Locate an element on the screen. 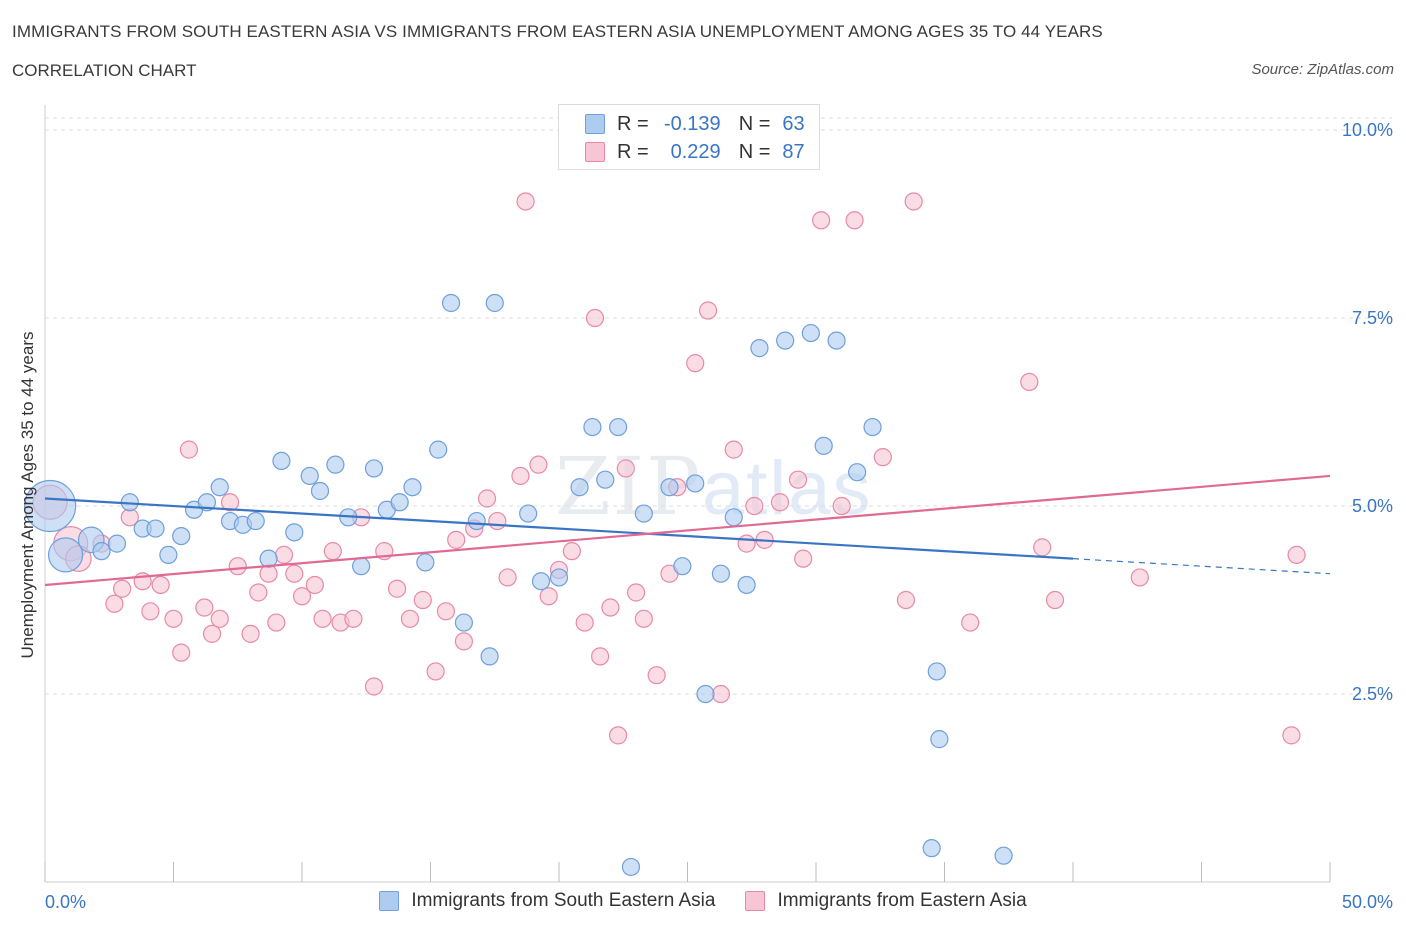 Image resolution: width=1406 pixels, height=930 pixels. correlation-legend: R = -0.139 N = 63 R = 0.229 N = 87 is located at coordinates (689, 137).